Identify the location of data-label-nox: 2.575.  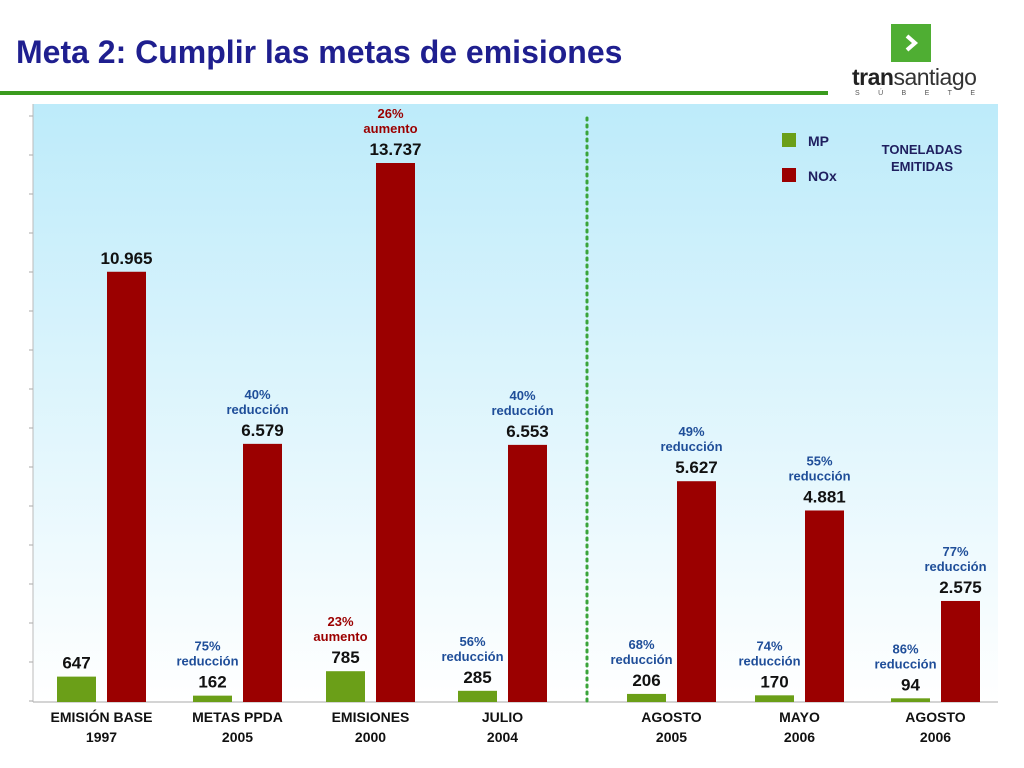
(960, 587).